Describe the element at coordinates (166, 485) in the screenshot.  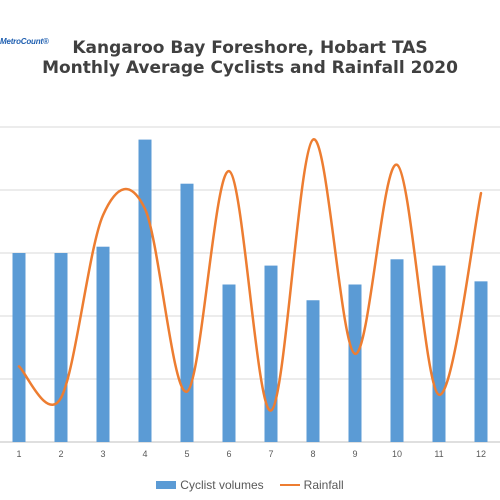
I see `legend-swatch-cyclists` at that location.